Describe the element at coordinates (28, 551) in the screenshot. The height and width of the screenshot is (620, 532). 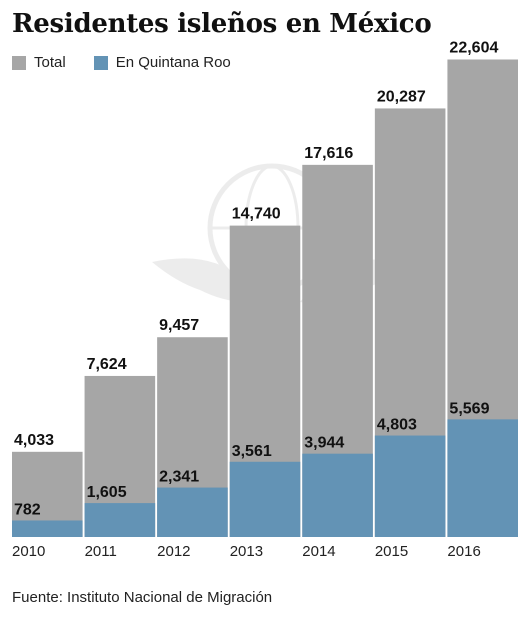
I see `x-tick-label-2010: 2010` at that location.